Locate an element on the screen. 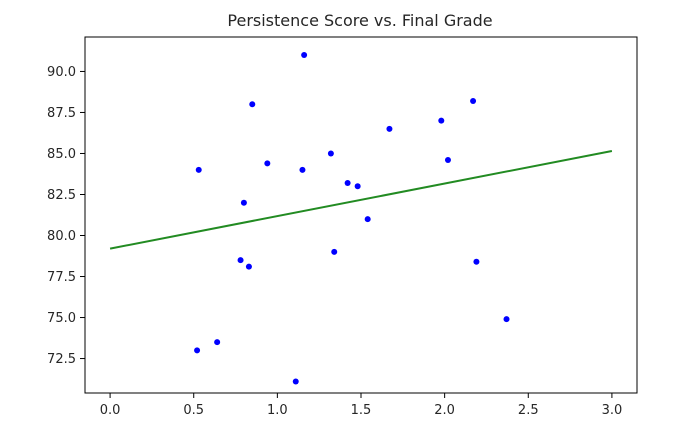 The height and width of the screenshot is (444, 695). y-tick-label: 77.5 is located at coordinates (61, 277).